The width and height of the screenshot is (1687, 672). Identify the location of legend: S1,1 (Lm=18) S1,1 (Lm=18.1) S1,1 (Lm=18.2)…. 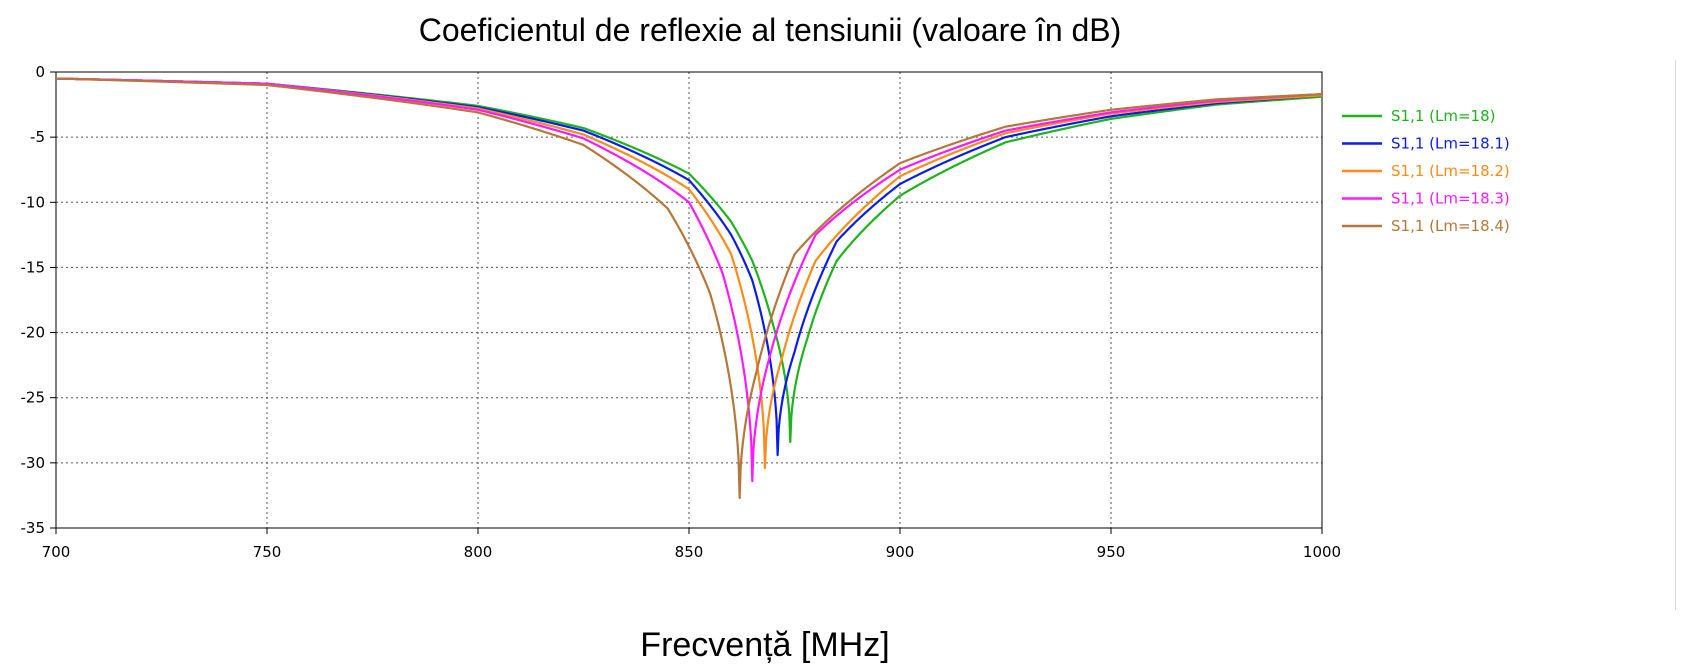
(1426, 171).